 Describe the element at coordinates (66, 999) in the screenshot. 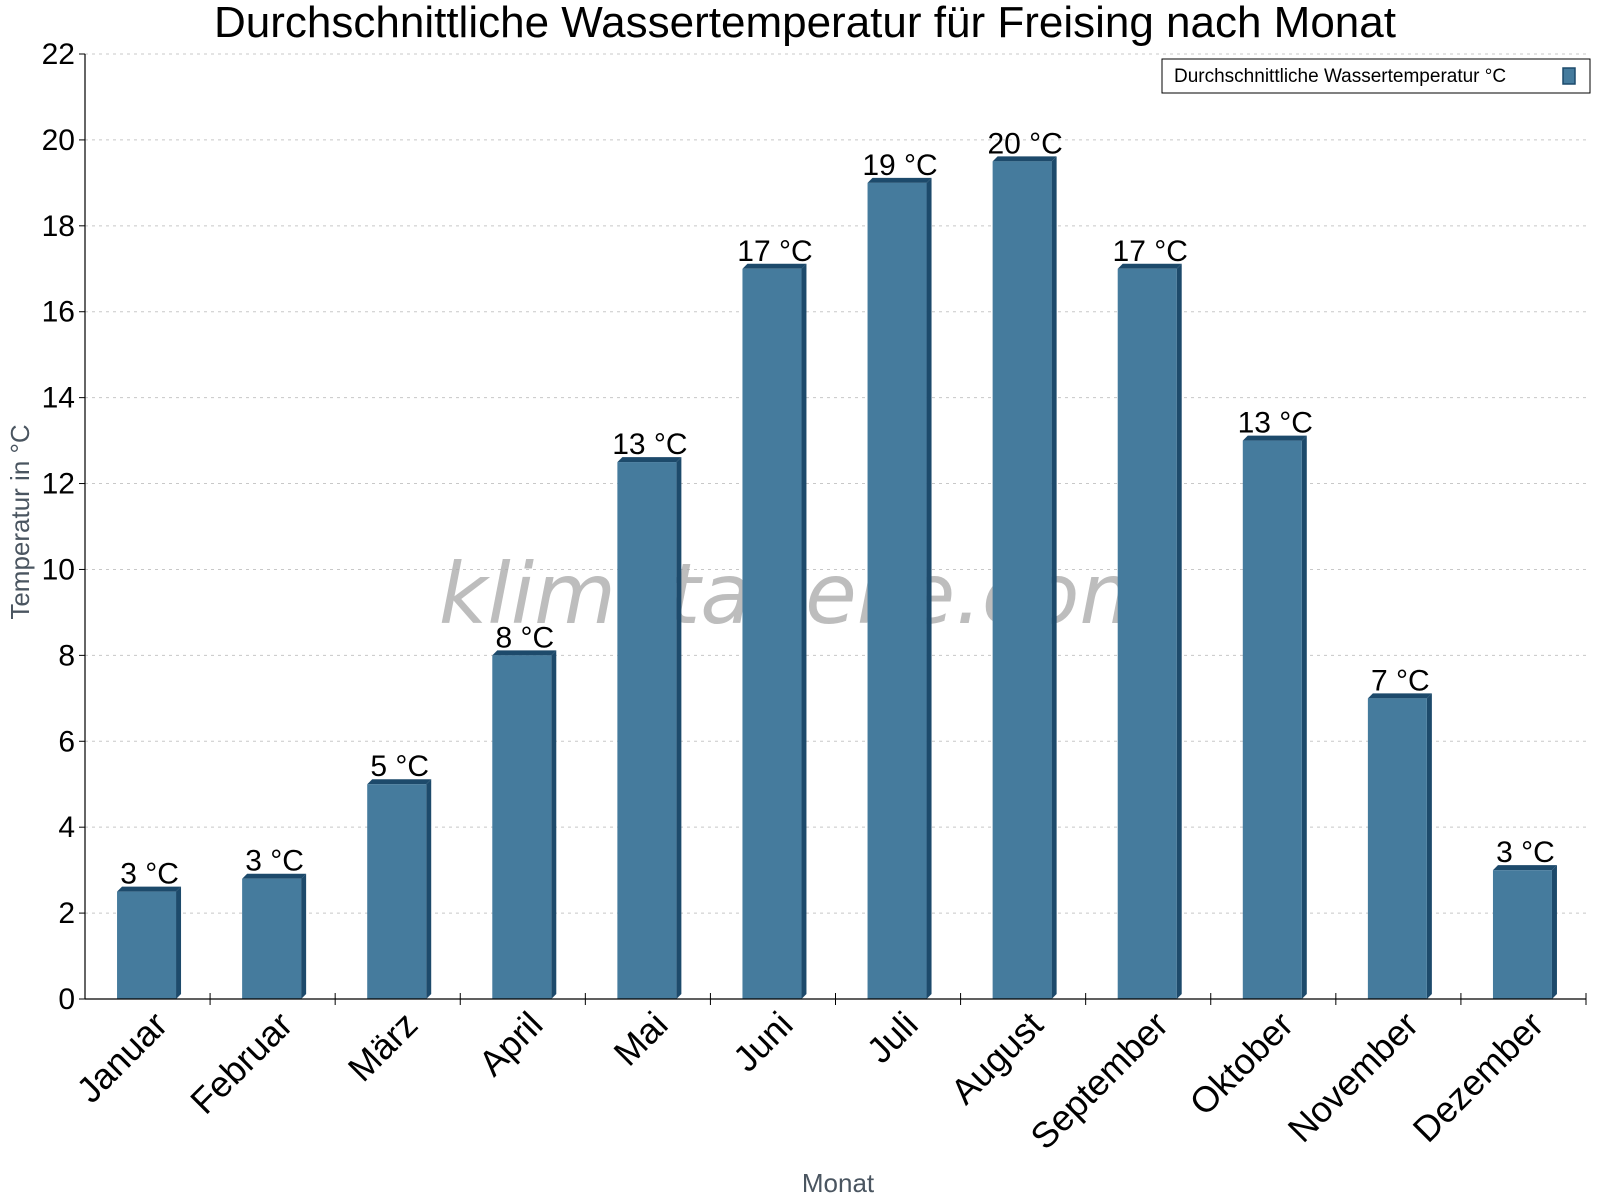

I see `y-tick-label: 0` at that location.